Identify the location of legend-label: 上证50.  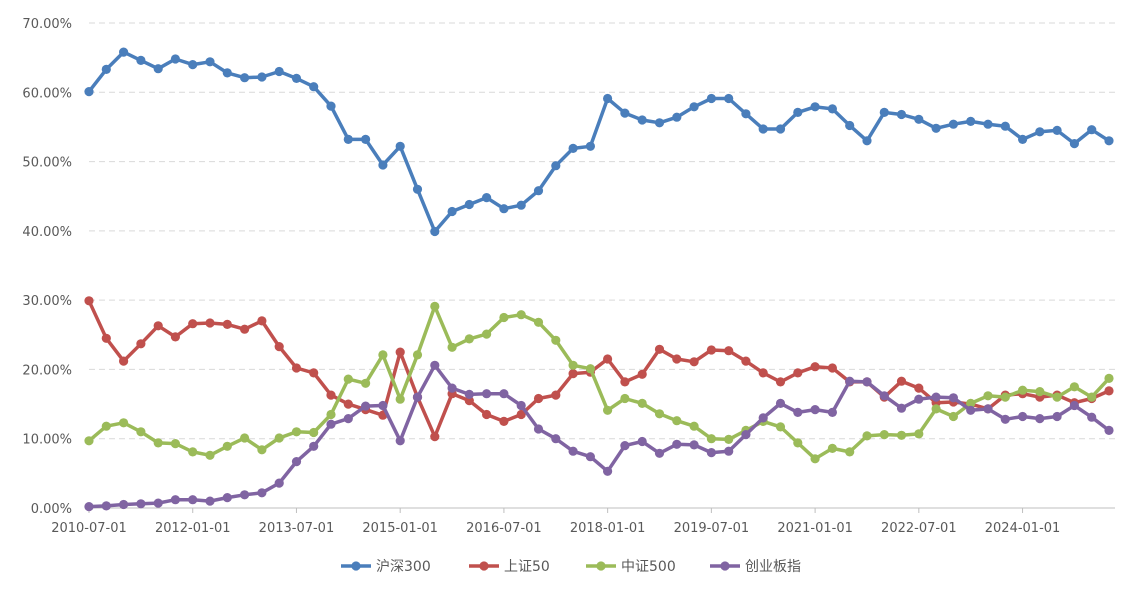
(527, 567).